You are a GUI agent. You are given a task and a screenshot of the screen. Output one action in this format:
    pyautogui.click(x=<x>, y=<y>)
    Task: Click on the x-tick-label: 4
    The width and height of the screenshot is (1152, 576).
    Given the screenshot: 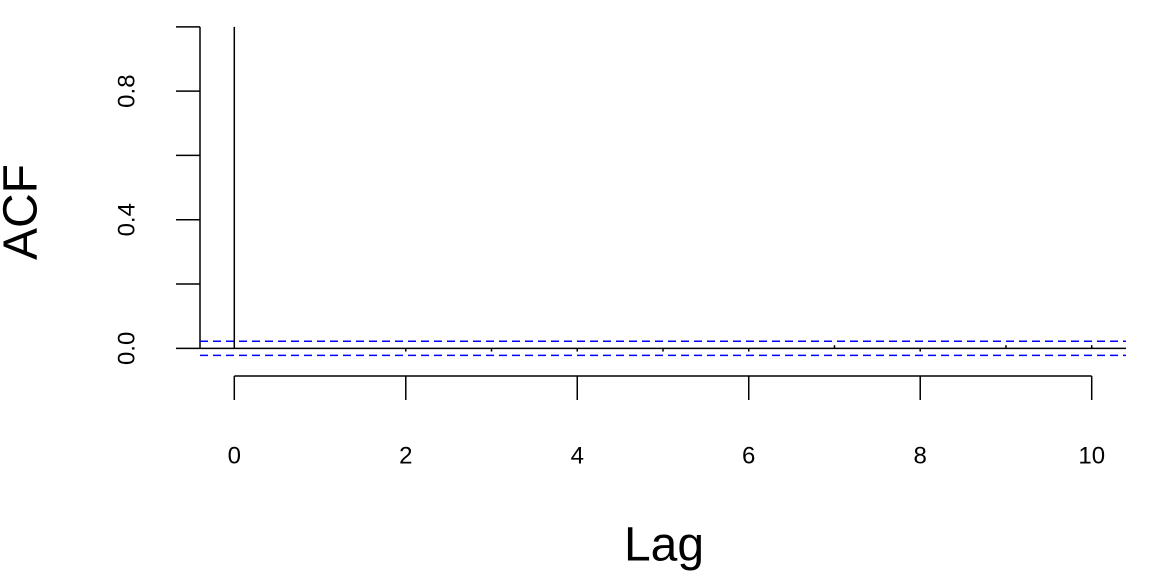 What is the action you would take?
    pyautogui.click(x=577, y=455)
    